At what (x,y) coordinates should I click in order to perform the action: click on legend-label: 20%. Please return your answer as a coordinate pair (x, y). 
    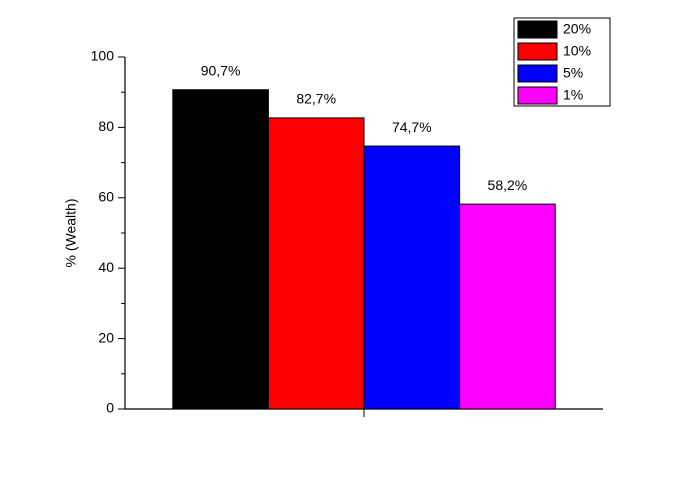
    Looking at the image, I should click on (577, 29).